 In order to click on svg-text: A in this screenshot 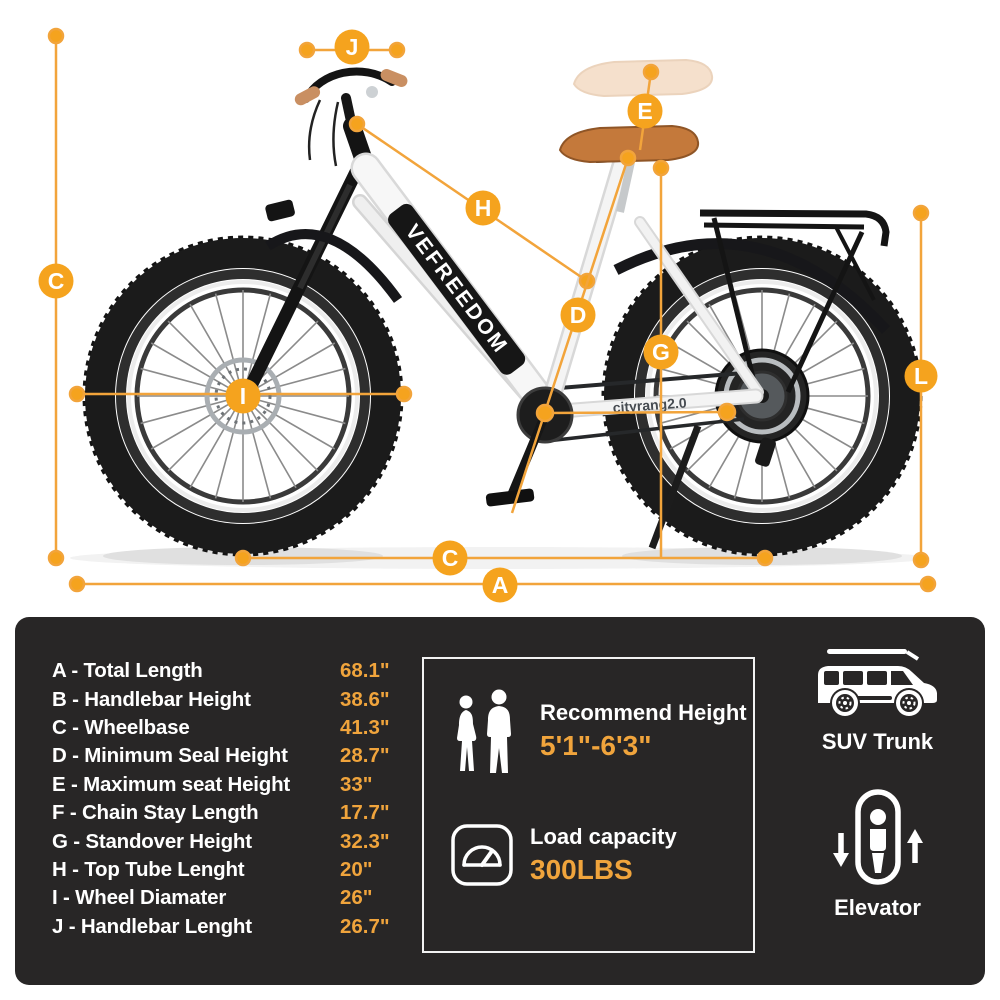, I will do `click(500, 585)`.